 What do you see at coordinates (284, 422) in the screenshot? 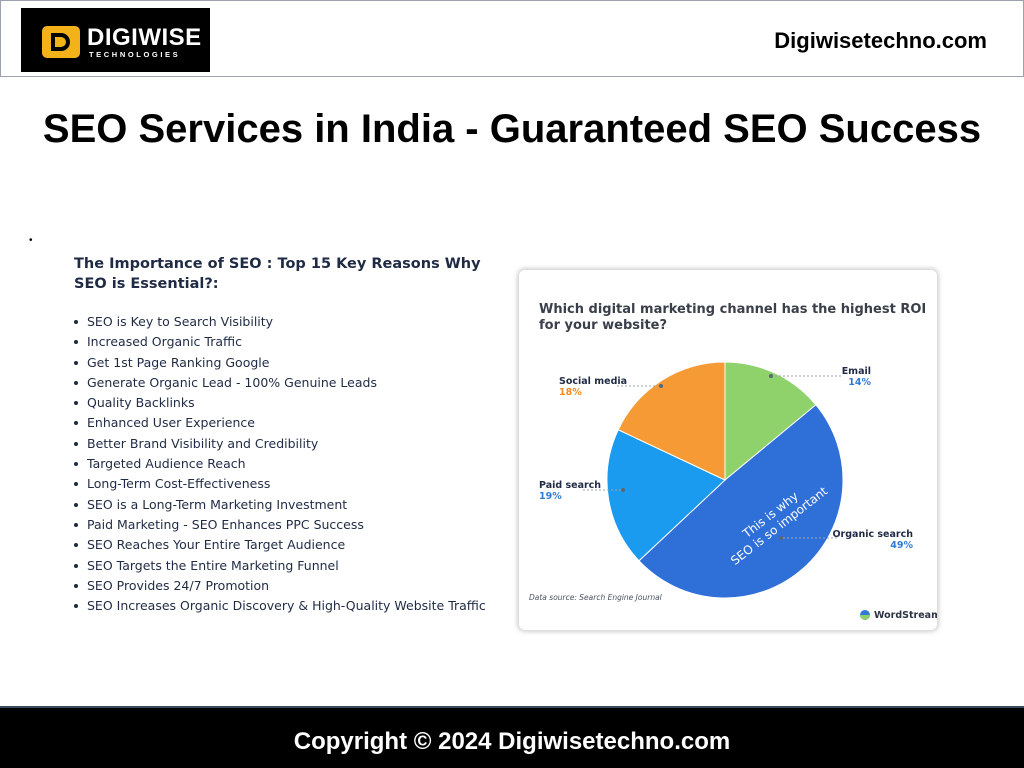
I see `reason-item: Enhanced User Experience` at bounding box center [284, 422].